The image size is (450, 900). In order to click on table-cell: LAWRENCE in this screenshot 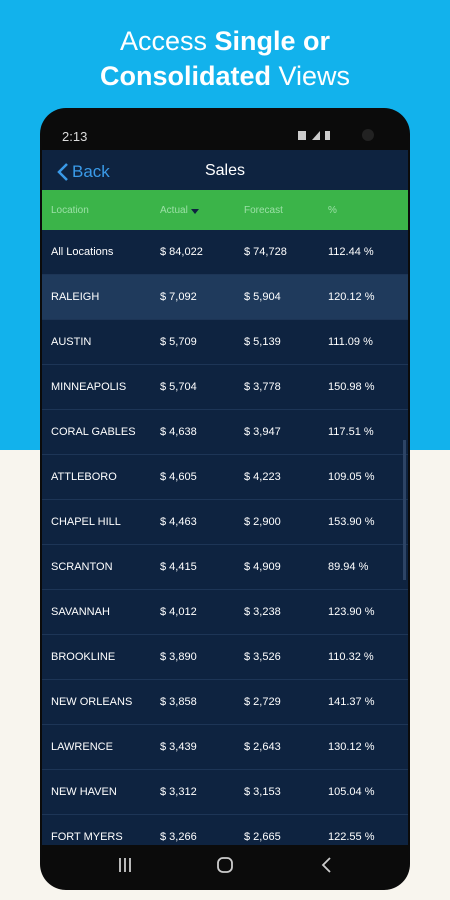, I will do `click(82, 747)`.